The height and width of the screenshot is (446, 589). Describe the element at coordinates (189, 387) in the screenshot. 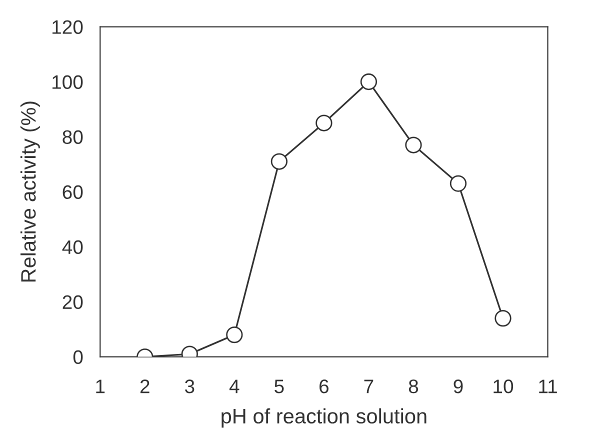

I see `x-tick-label: 3` at that location.